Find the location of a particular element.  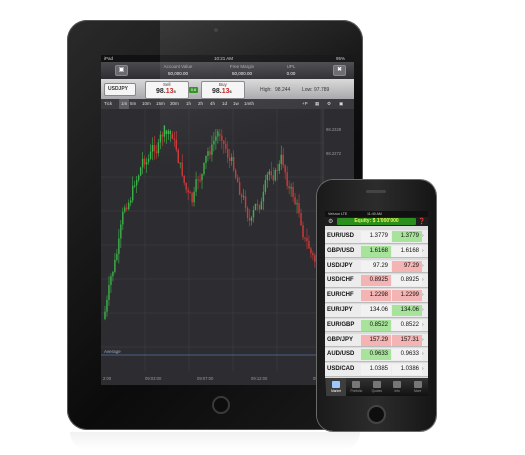

quote-row: USD/CHF 0.8925 0.8925 › is located at coordinates (376, 281).